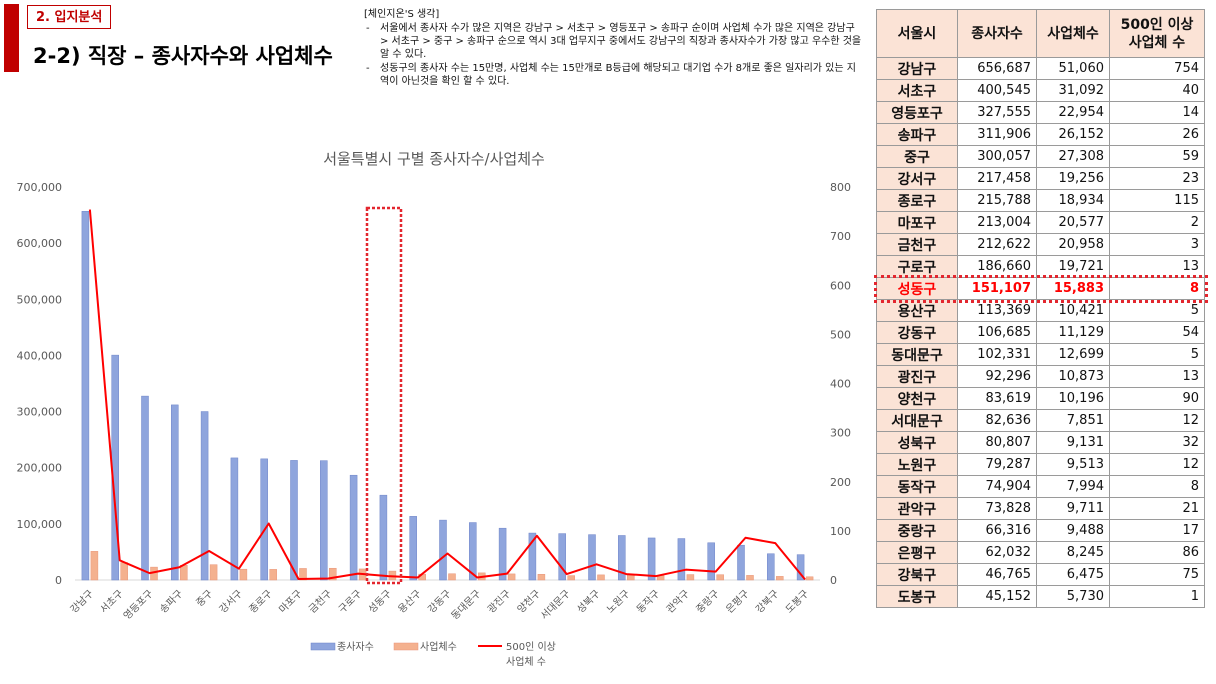 Image resolution: width=1216 pixels, height=684 pixels. What do you see at coordinates (1157, 222) in the screenshot?
I see `table-cell-large-firms: 2` at bounding box center [1157, 222].